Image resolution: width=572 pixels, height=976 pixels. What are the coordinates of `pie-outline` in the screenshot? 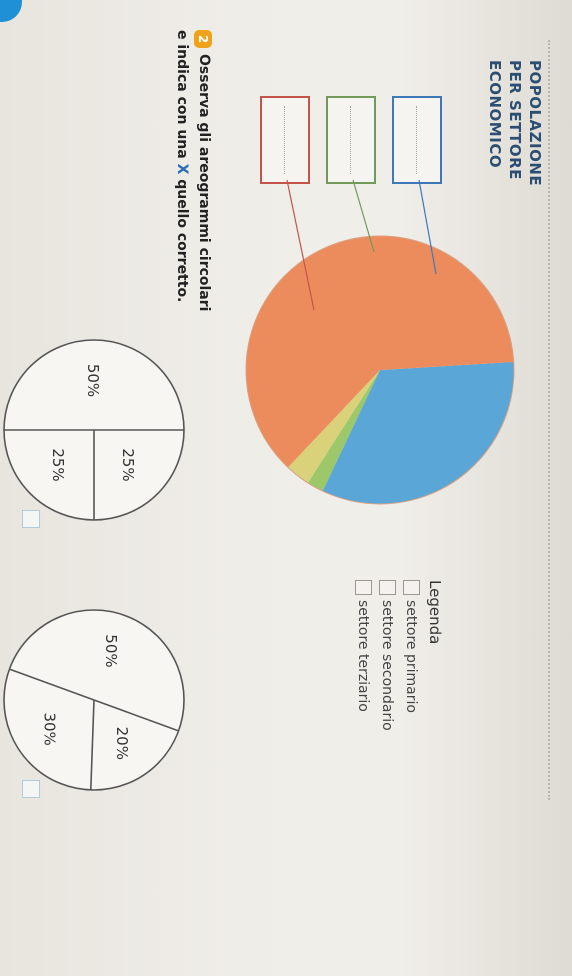 It's located at (380, 370).